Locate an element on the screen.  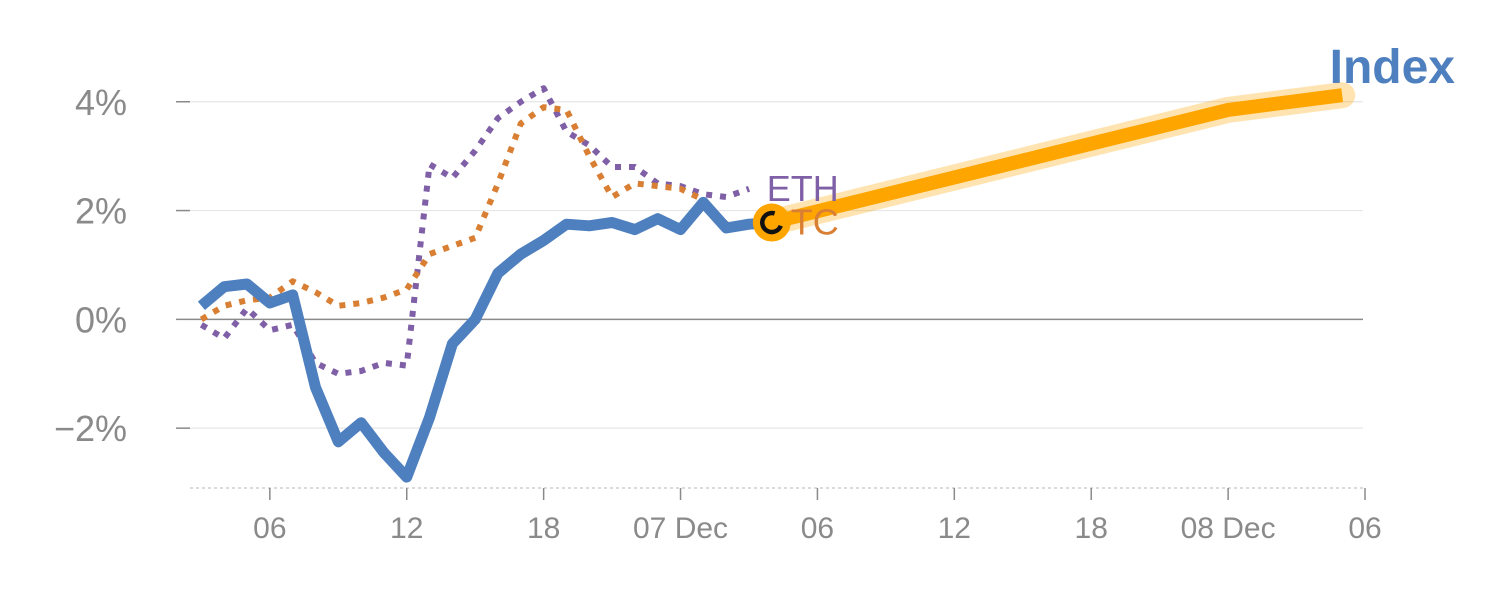
current-marker-ring is located at coordinates (772, 222).